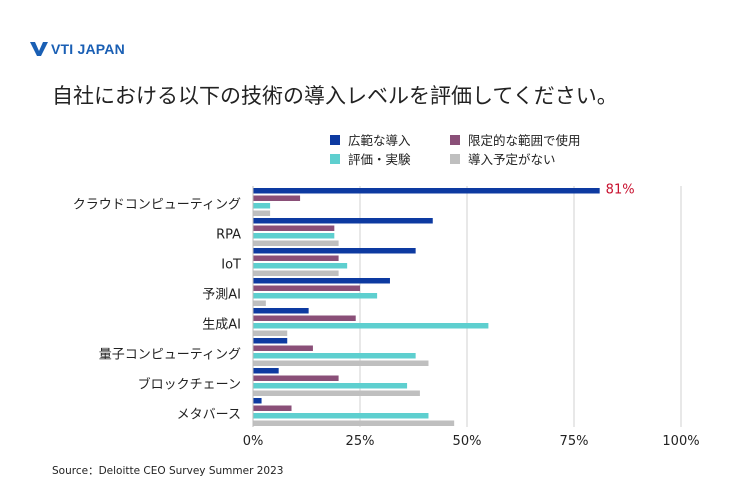 This screenshot has width=750, height=500. Describe the element at coordinates (379, 140) in the screenshot. I see `legend-label-widely: 広範な導入` at that location.